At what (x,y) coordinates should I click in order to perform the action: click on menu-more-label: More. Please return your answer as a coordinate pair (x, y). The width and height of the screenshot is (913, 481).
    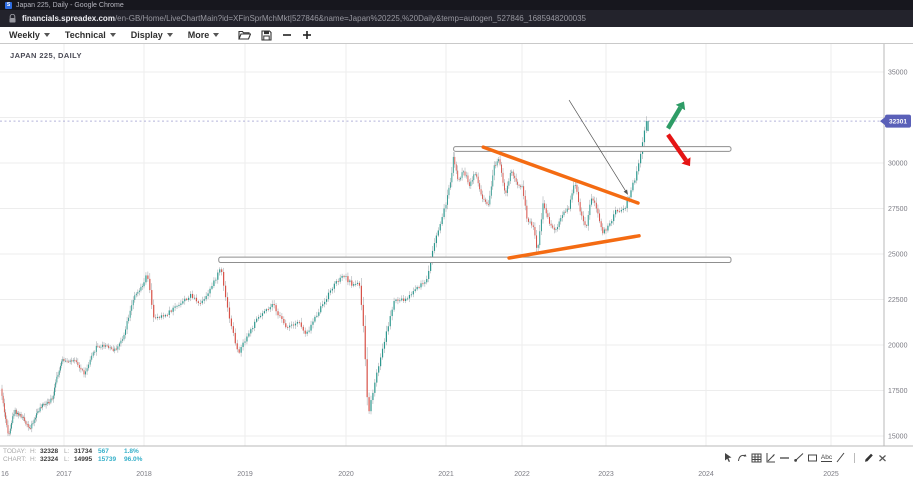
    Looking at the image, I should click on (198, 35).